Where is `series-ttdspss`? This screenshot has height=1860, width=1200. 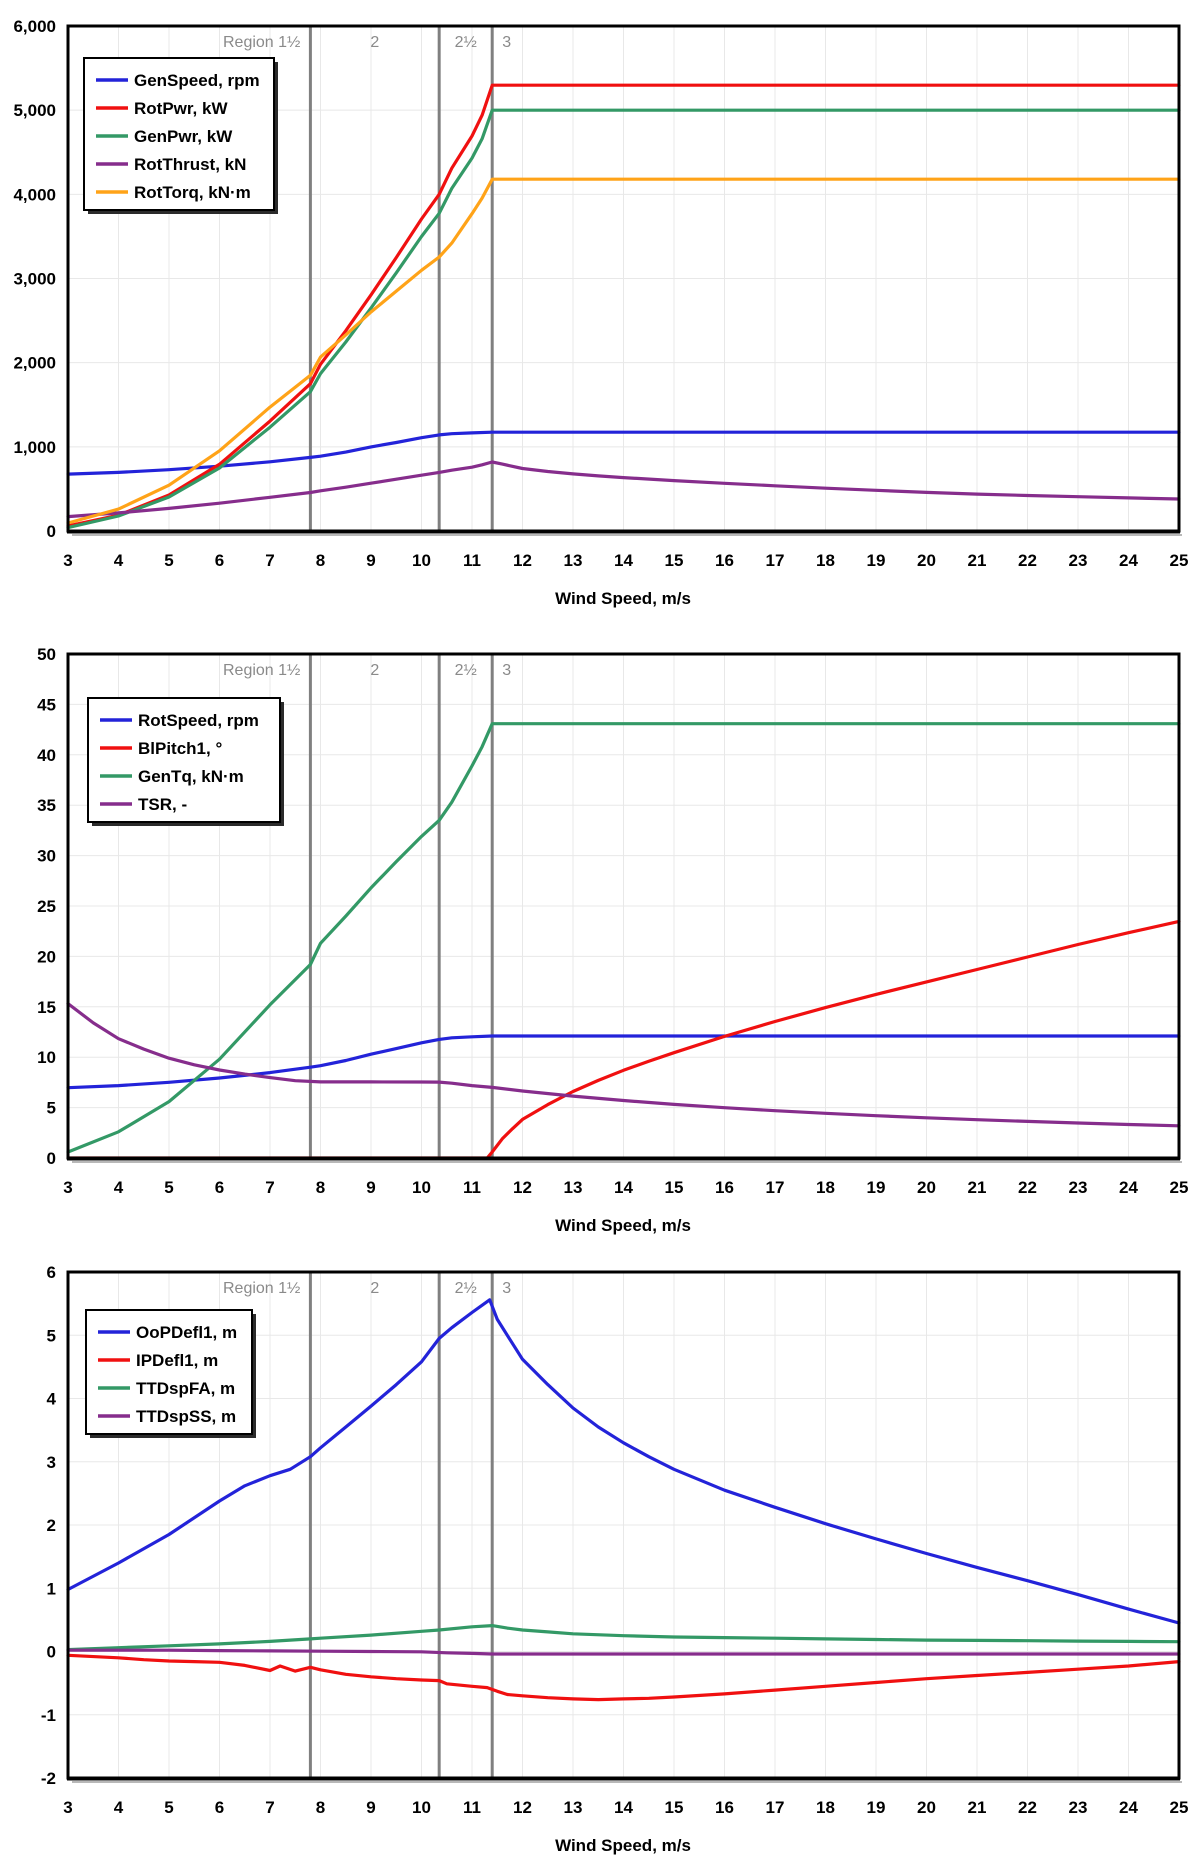
series-ttdspss is located at coordinates (623, 1652).